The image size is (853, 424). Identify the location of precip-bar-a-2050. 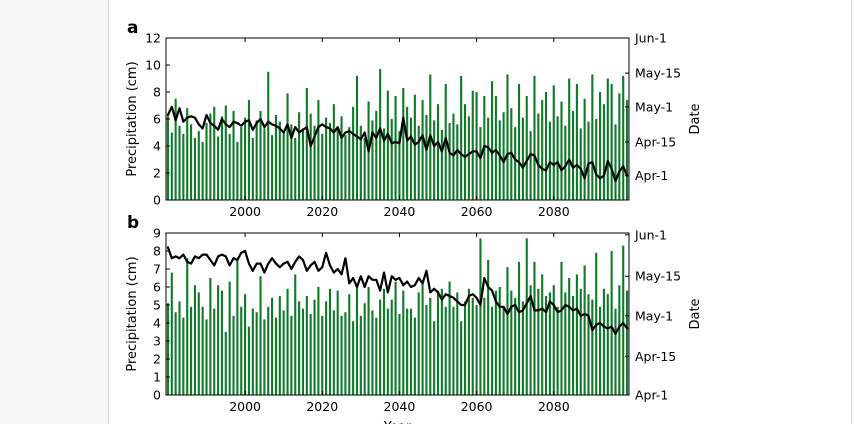
(438, 152).